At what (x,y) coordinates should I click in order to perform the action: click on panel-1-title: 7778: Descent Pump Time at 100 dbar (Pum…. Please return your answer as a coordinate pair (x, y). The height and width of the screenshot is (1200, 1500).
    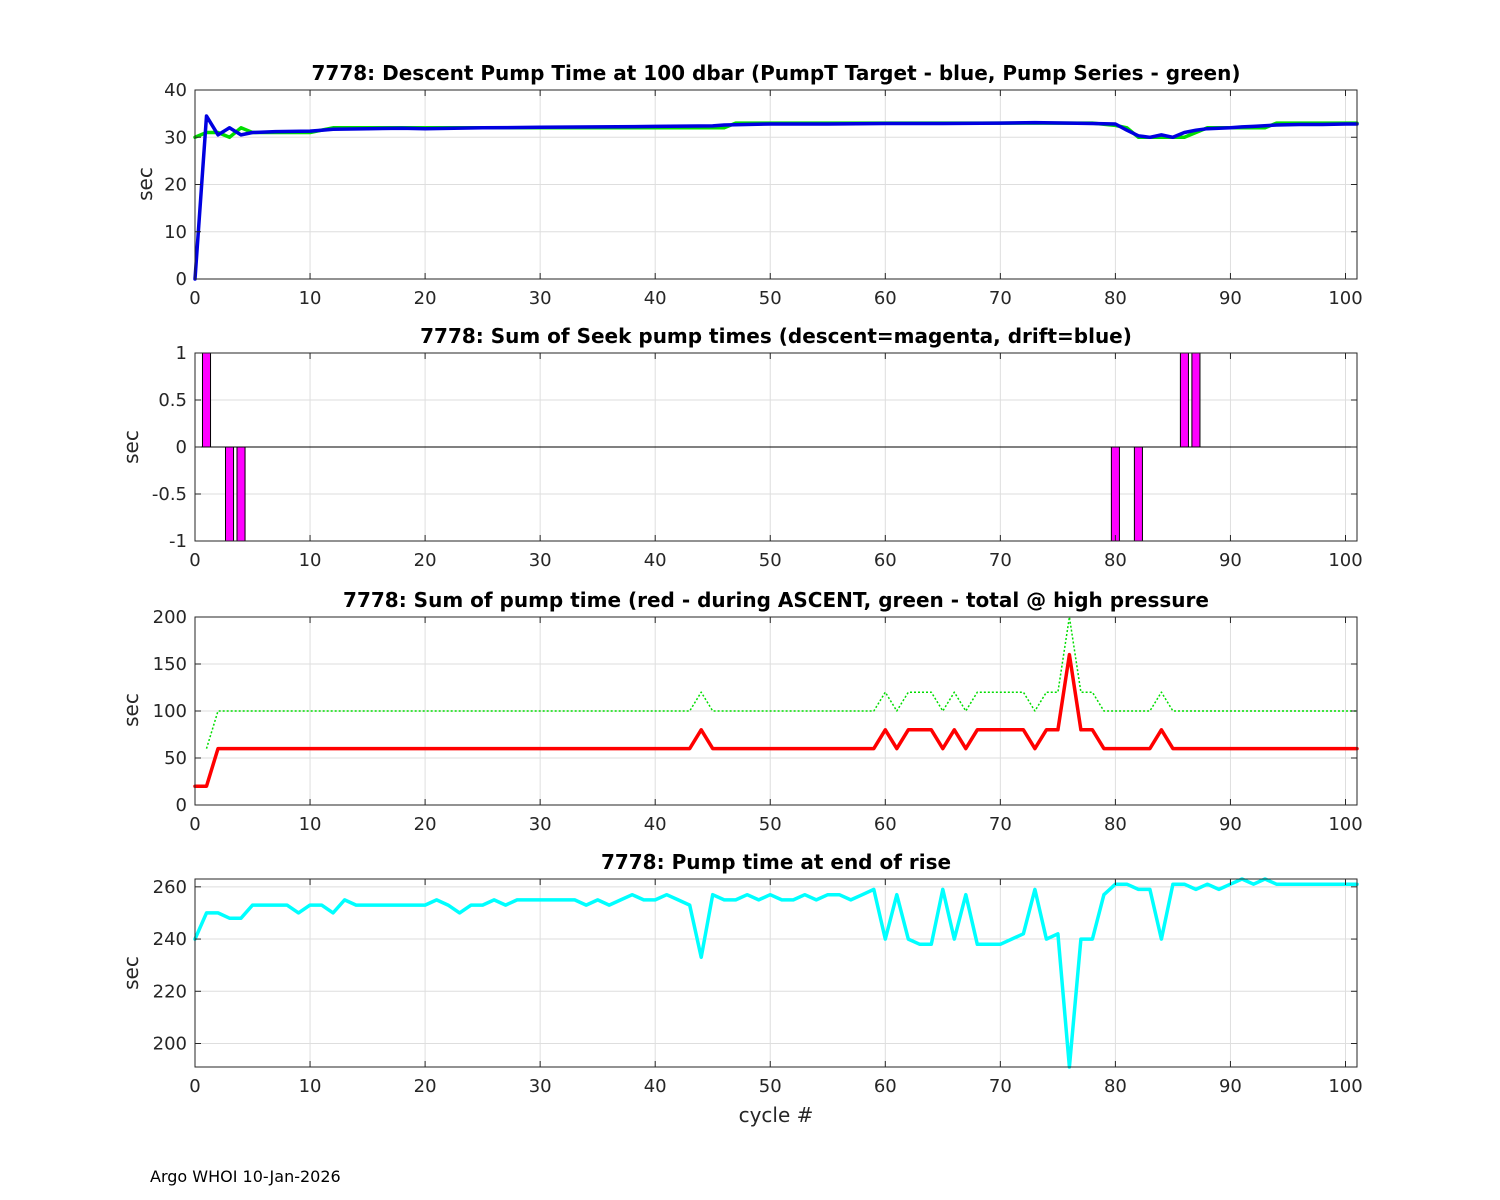
    Looking at the image, I should click on (776, 73).